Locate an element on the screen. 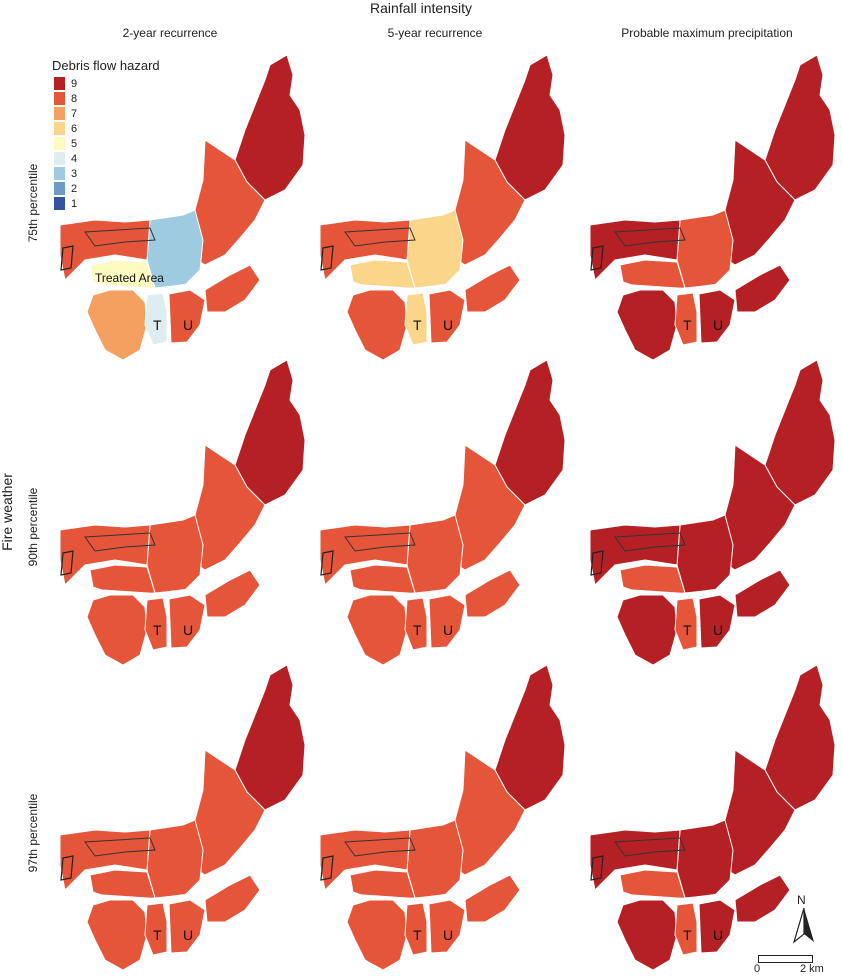 The height and width of the screenshot is (980, 842). legend-item: 5 is located at coordinates (122, 143).